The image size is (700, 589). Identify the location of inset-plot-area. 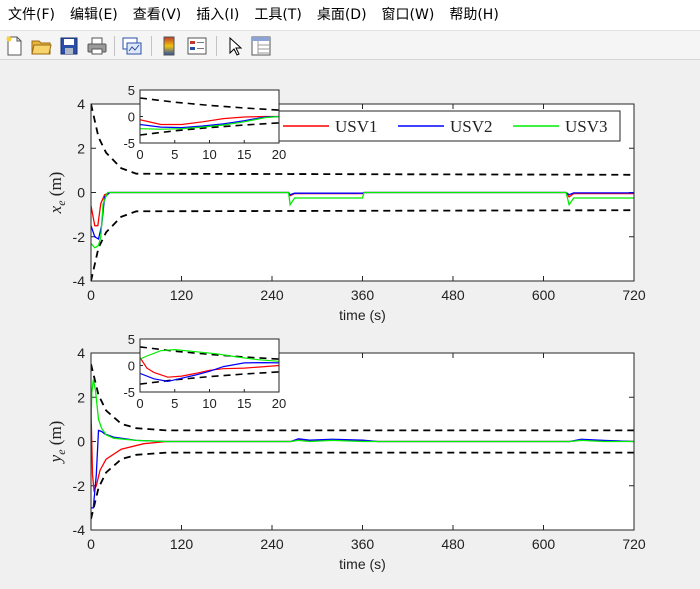
(209, 365).